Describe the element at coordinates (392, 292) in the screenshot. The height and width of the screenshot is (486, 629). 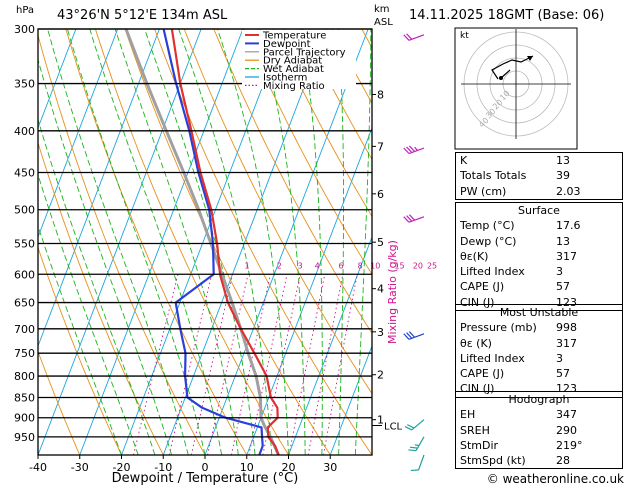
I see `mixing-ratio-axis-title: Mixing Ratio (g/kg)` at that location.